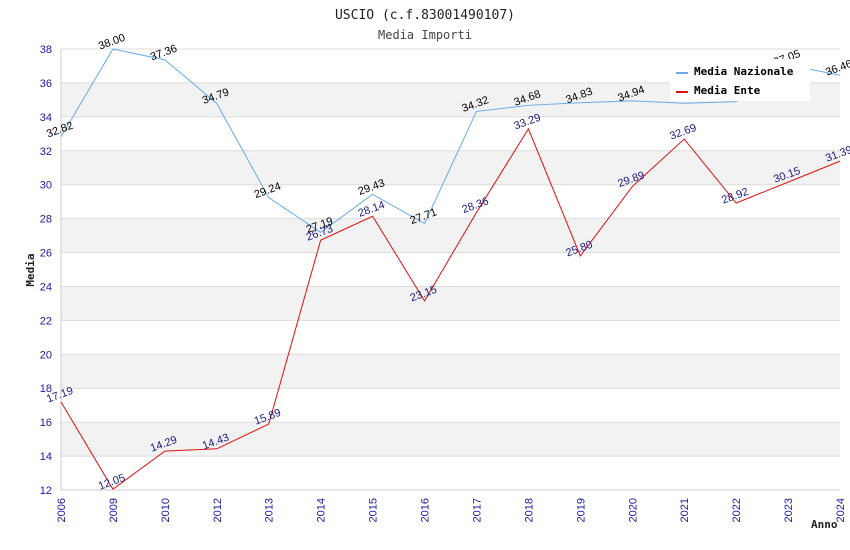 This screenshot has width=850, height=550. What do you see at coordinates (322, 510) in the screenshot?
I see `x-tick-label: 2014` at bounding box center [322, 510].